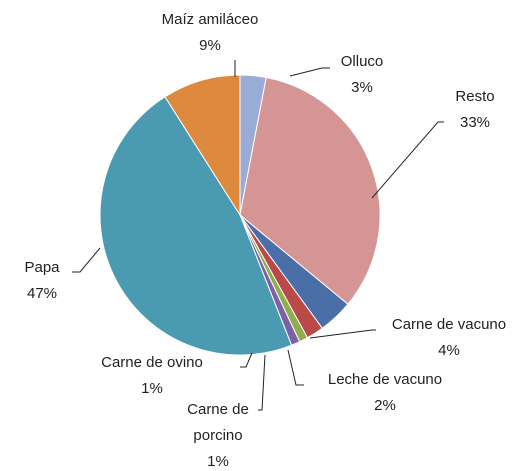  I want to click on slice-label: Carne de ovino 1%, so click(152, 376).